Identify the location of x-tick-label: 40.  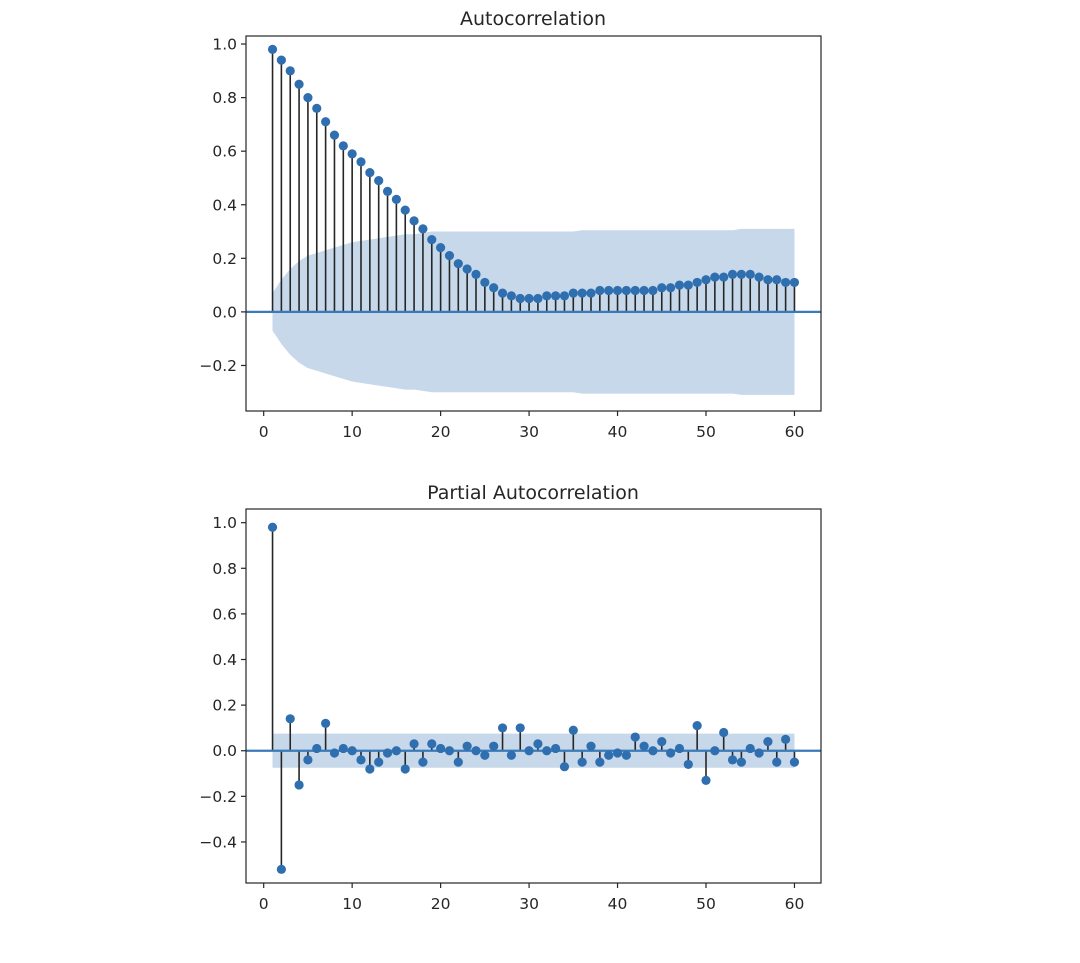
(618, 432).